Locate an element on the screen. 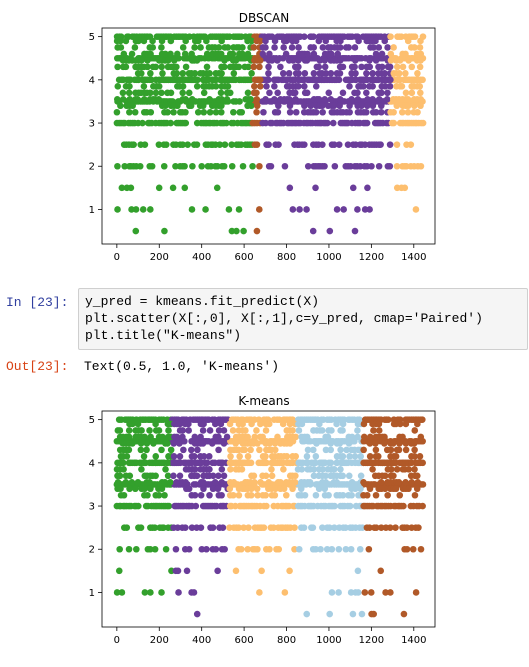 The width and height of the screenshot is (529, 667). x-tick-label: 1400 is located at coordinates (413, 640).